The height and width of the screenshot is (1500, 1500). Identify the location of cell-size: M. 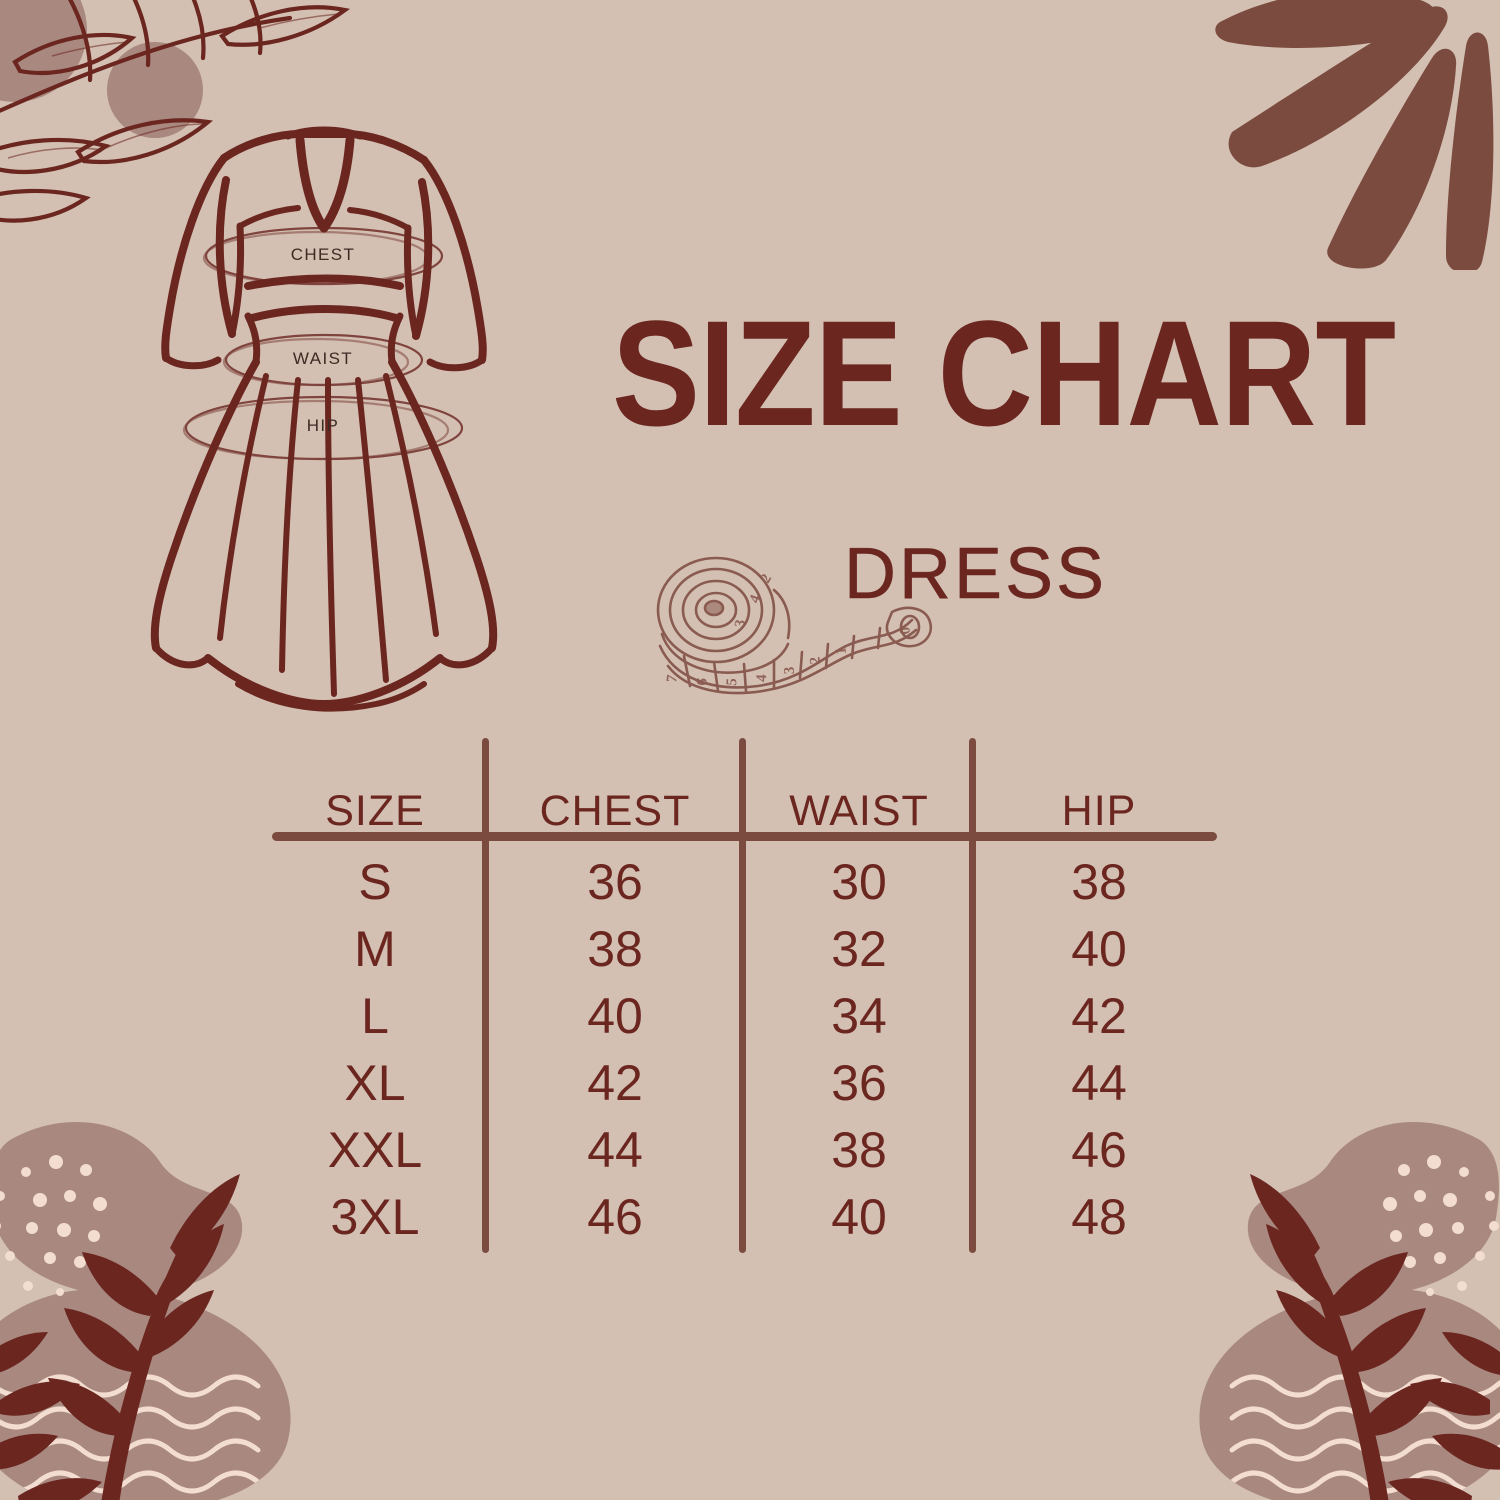
(375, 948).